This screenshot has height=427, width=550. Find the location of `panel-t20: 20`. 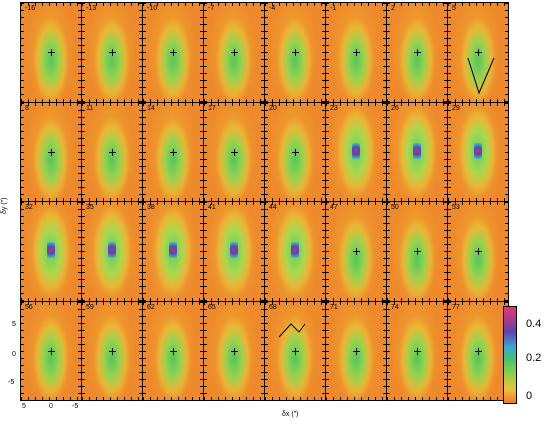

panel-t20: 20 is located at coordinates (295, 151).